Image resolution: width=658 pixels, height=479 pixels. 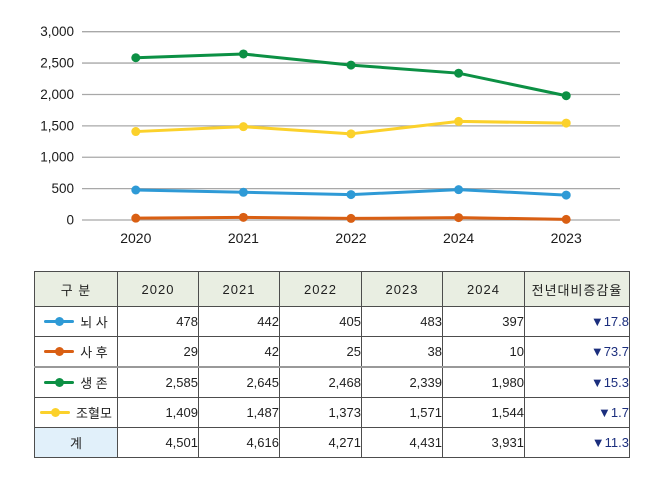 What do you see at coordinates (62, 188) in the screenshot?
I see `y-tick-label: 500` at bounding box center [62, 188].